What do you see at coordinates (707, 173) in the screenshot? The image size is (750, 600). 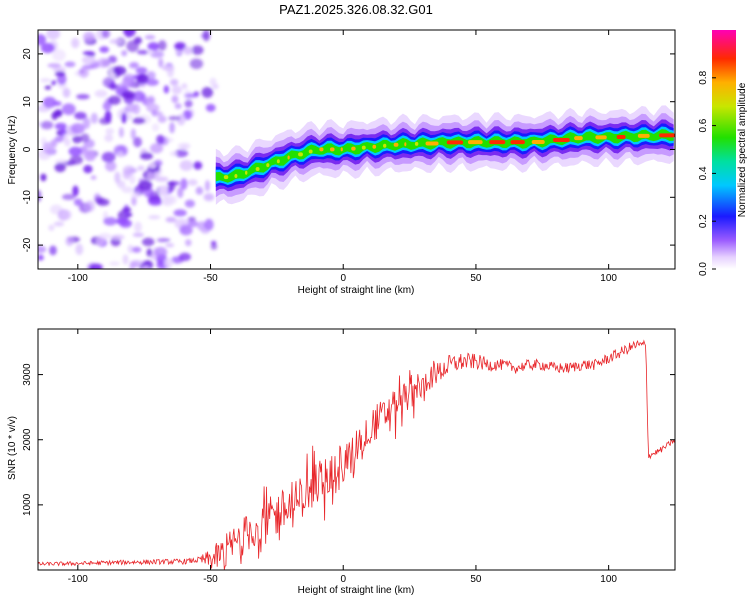 I see `colorbar-ticks: 0.0 0.2 0.4 0.6 0.8` at bounding box center [707, 173].